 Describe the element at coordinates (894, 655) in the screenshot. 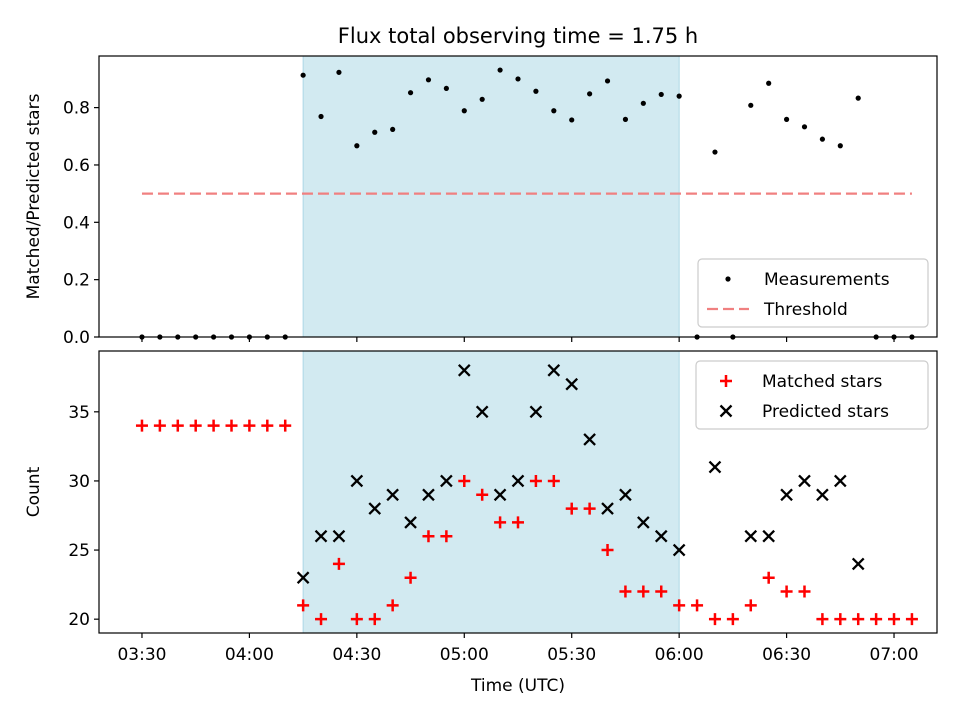

I see `xtick-label: 07:00` at that location.